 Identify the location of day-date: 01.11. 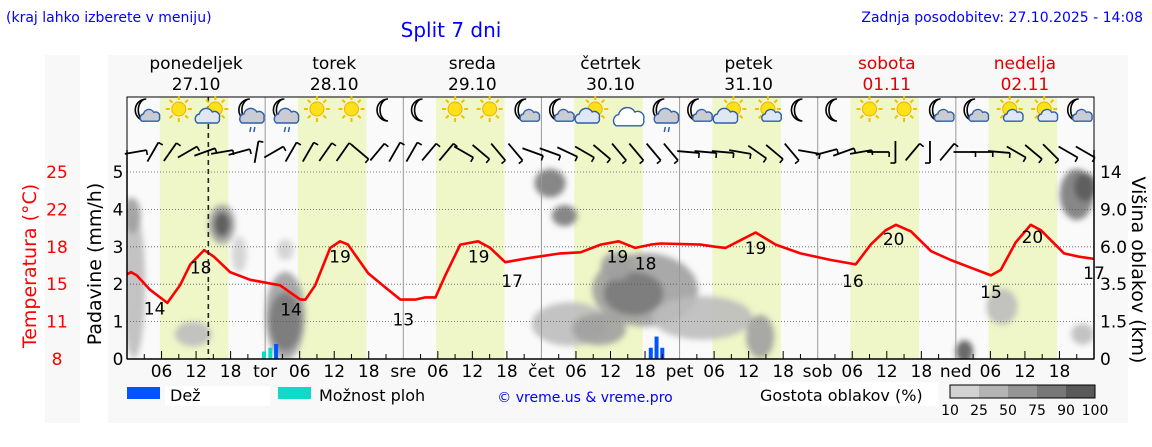
(886, 85).